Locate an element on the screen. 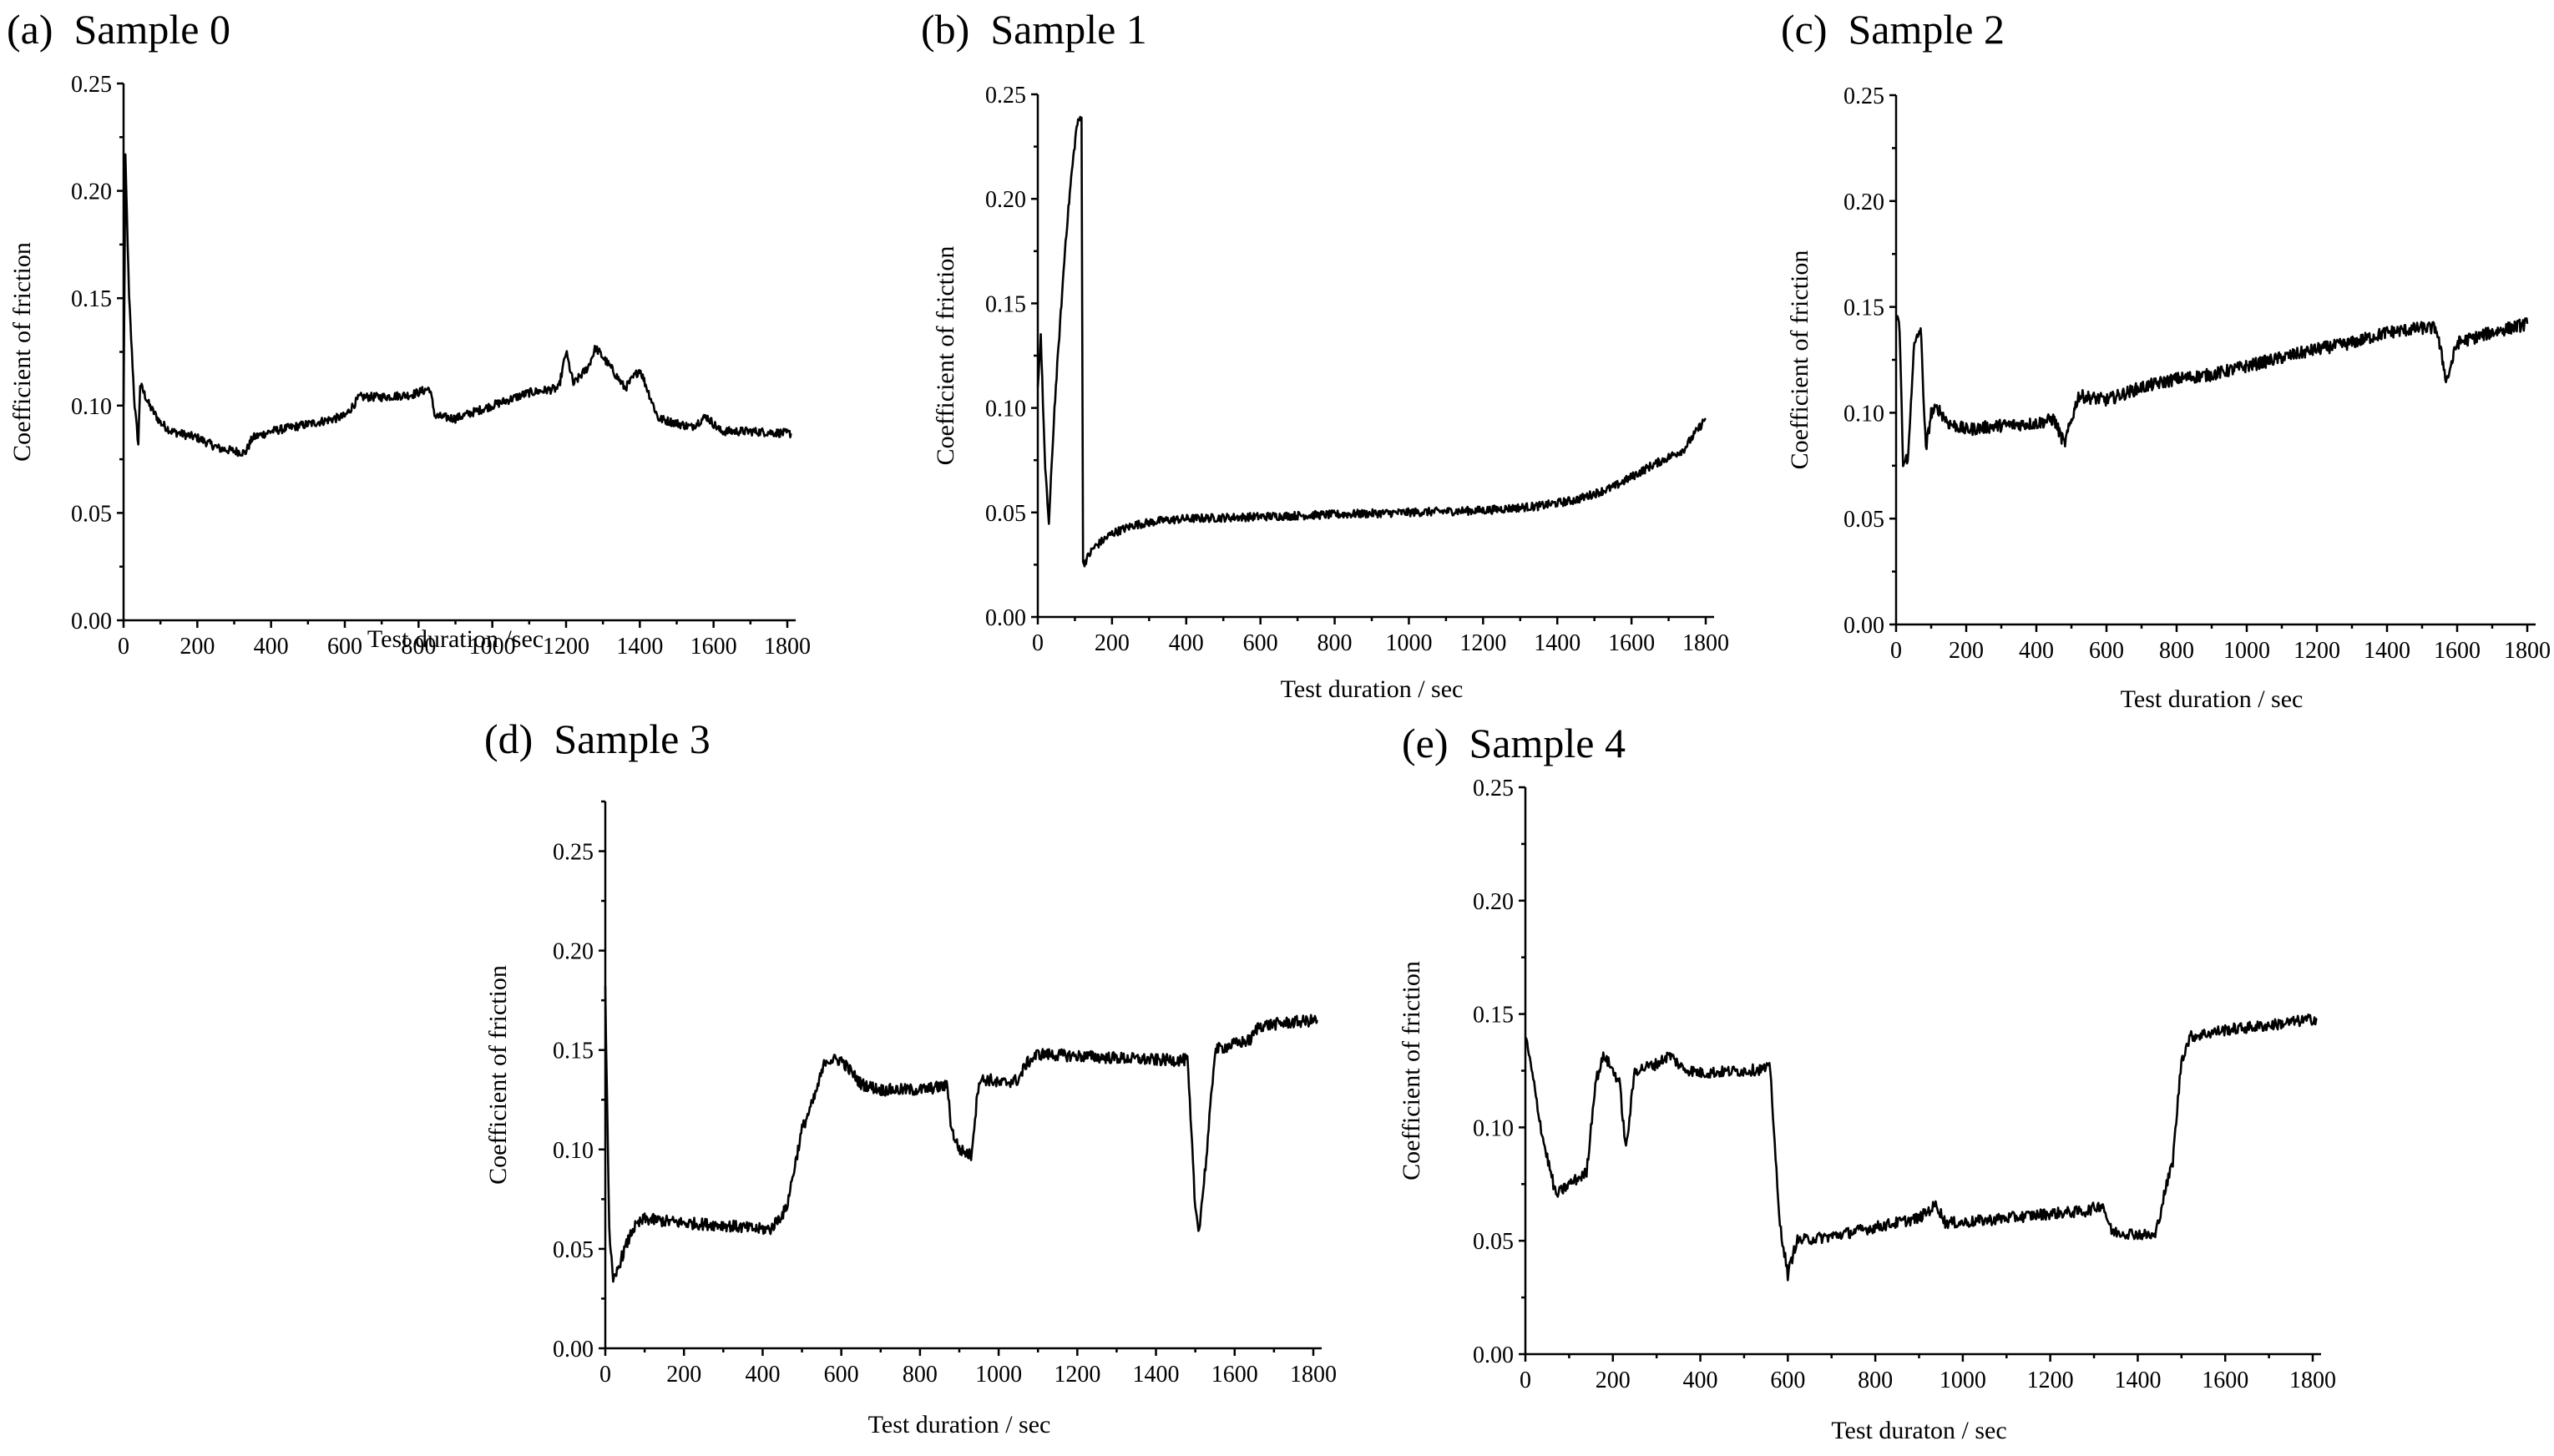 This screenshot has height=1456, width=2554. panel-title: (e) Sample 4 is located at coordinates (1514, 743).